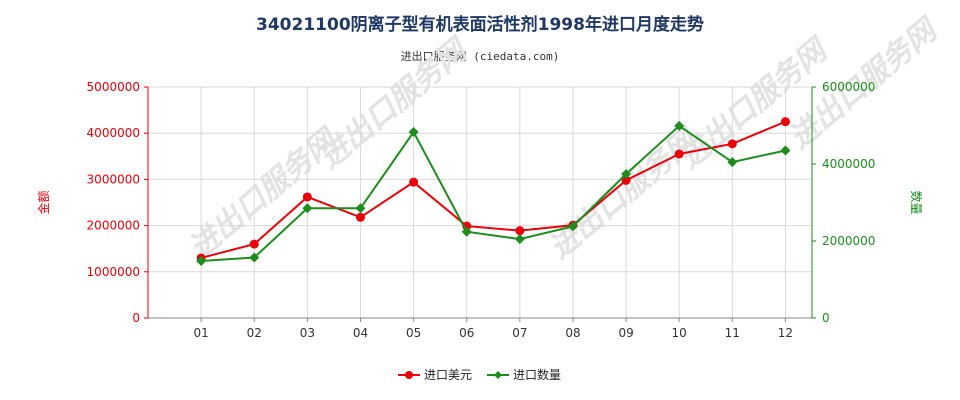 This screenshot has height=400, width=960. I want to click on x-tick-label-5: 06, so click(466, 333).